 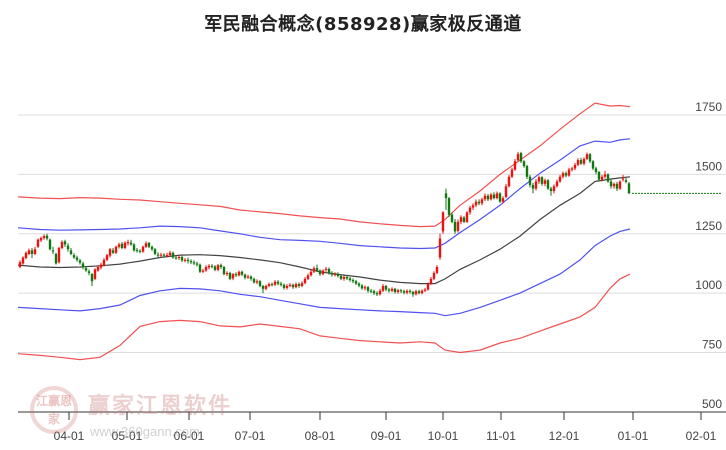 I want to click on chart-title: 军民融合概念(858928)赢家极反通道, so click(x=363, y=24).